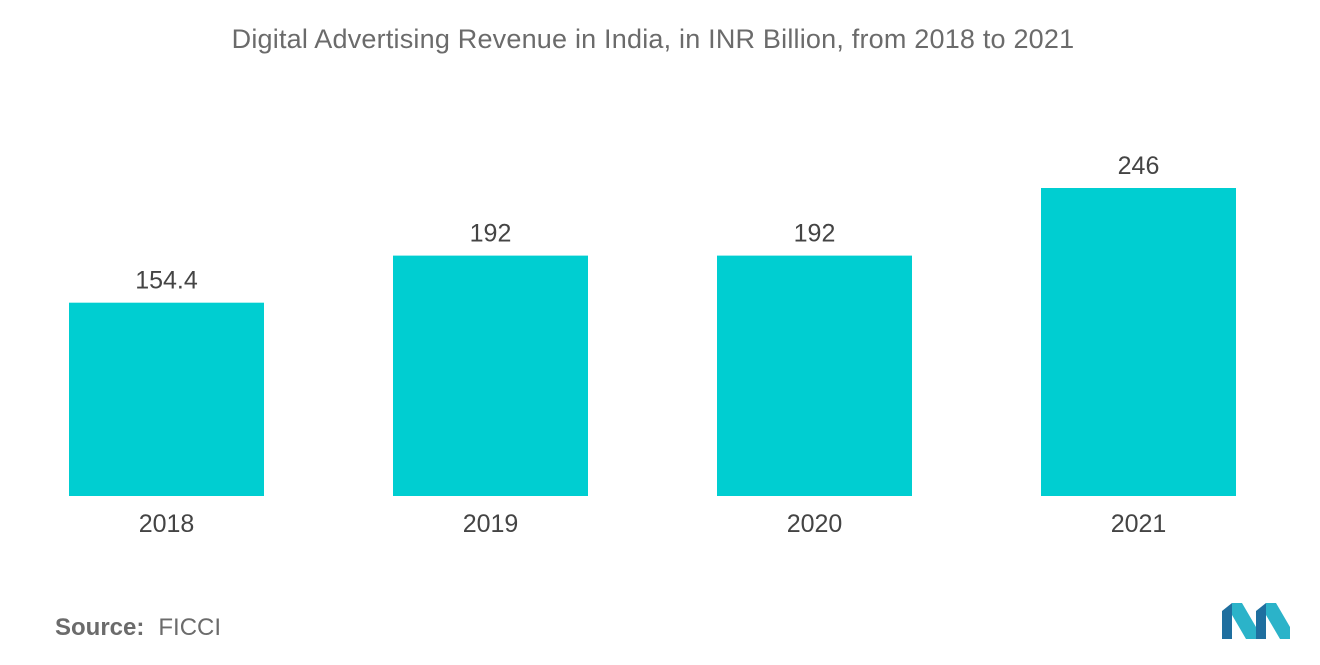  Describe the element at coordinates (491, 234) in the screenshot. I see `data-label-2019: 192` at that location.